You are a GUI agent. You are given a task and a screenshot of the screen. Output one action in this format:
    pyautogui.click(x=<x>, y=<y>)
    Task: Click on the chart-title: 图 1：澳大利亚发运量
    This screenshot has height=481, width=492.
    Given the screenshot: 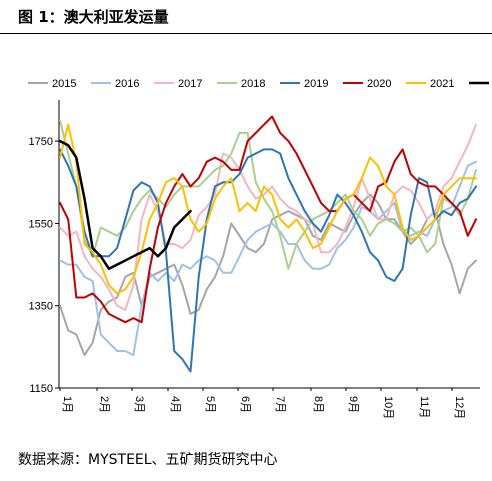 What is the action you would take?
    pyautogui.click(x=93, y=17)
    